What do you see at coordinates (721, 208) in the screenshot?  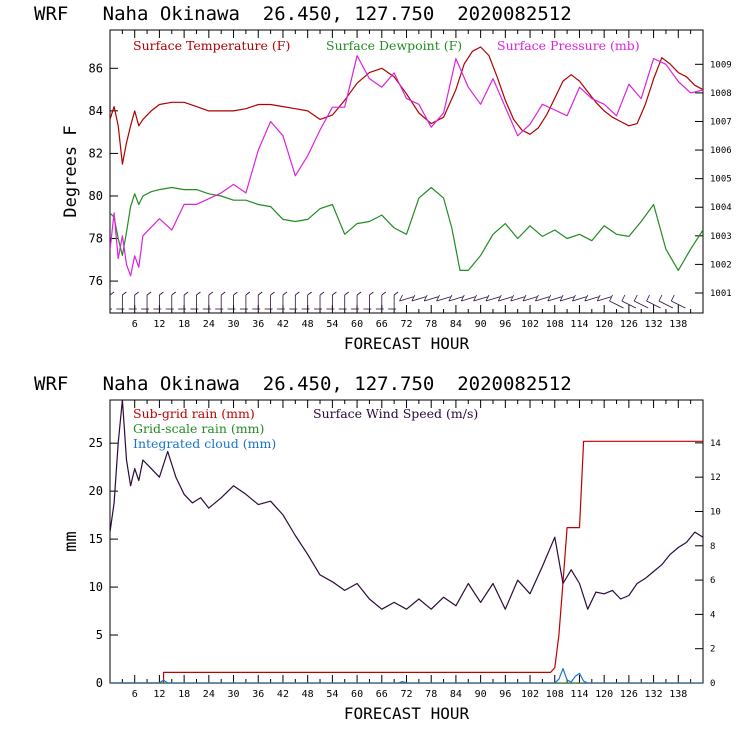 I see `y2-tick-label: 1004` at bounding box center [721, 208].